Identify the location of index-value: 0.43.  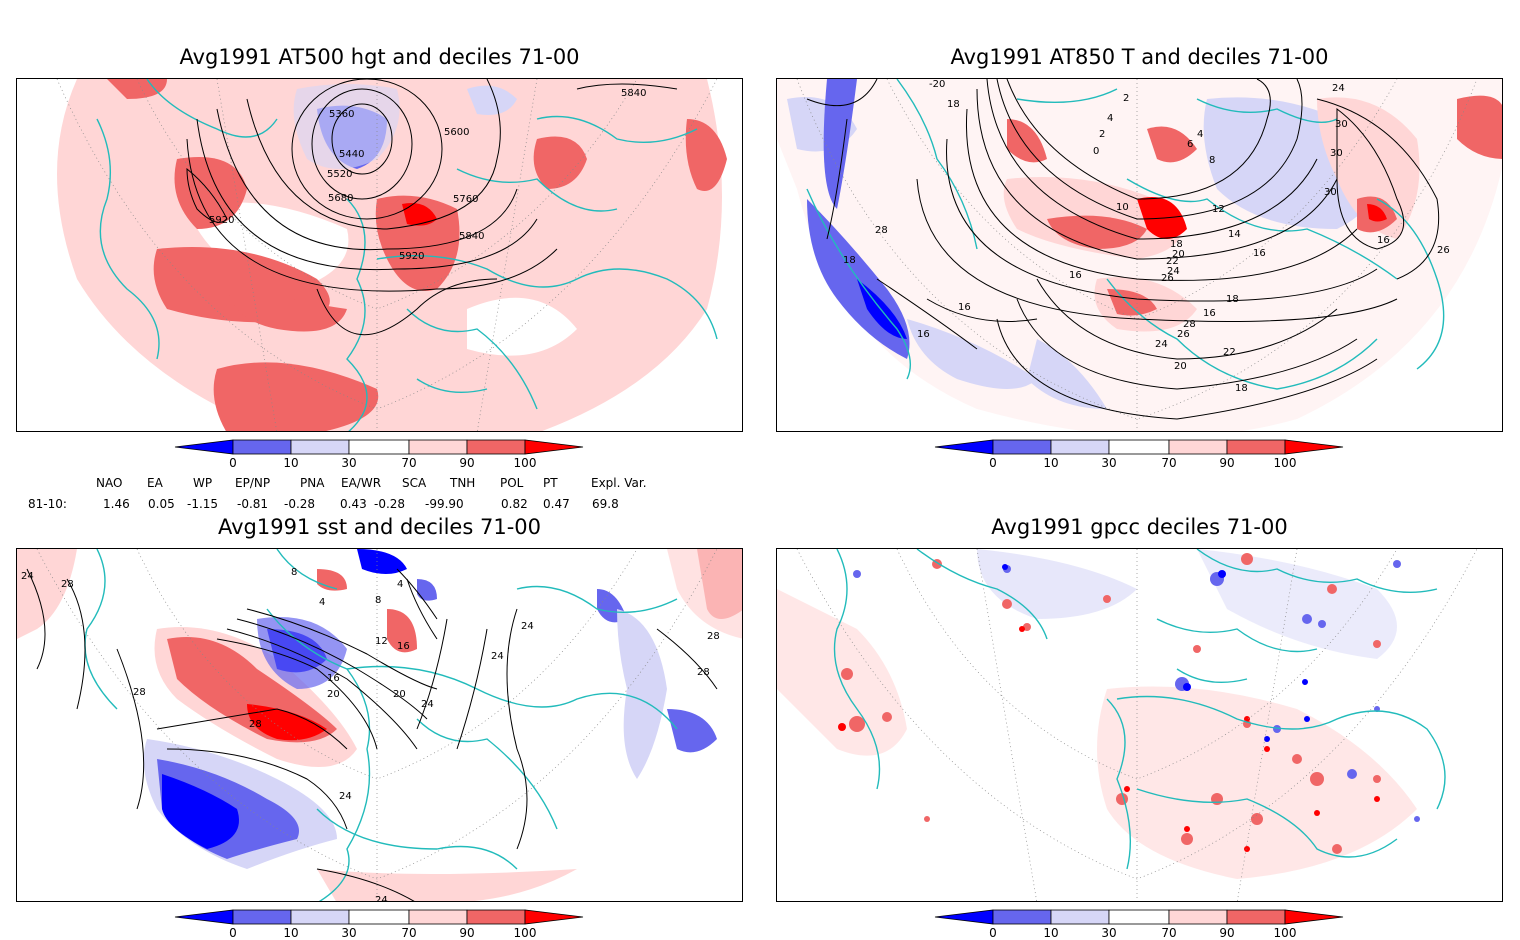
(353, 504).